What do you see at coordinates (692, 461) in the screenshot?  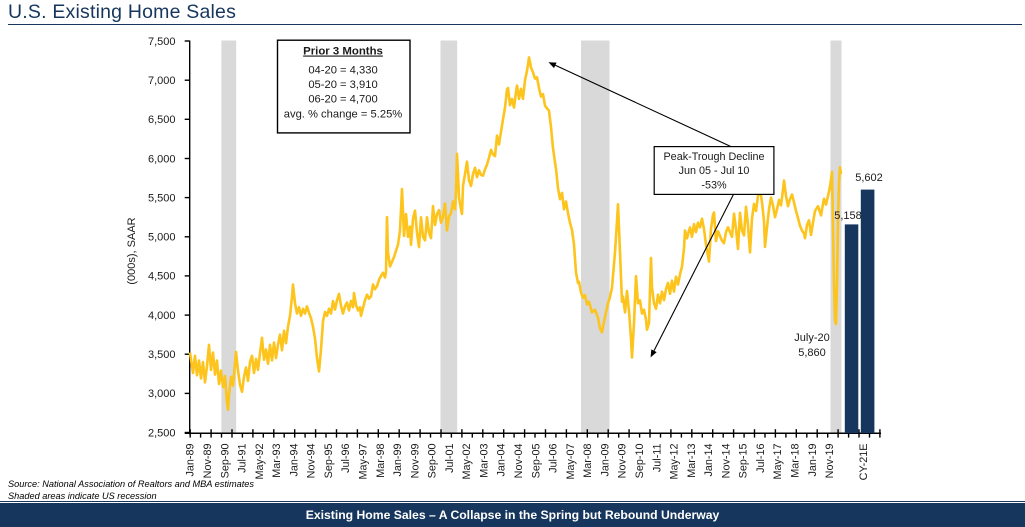 I see `svg-text: Mar-13` at bounding box center [692, 461].